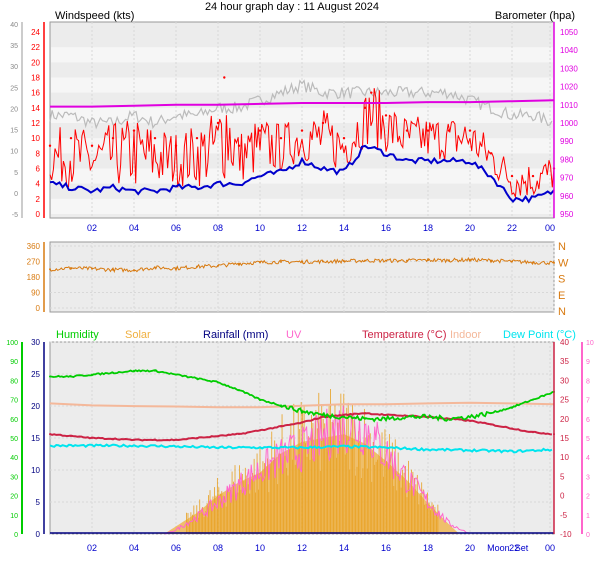 The width and height of the screenshot is (608, 566). What do you see at coordinates (302, 405) in the screenshot?
I see `indoor-series-line` at bounding box center [302, 405].